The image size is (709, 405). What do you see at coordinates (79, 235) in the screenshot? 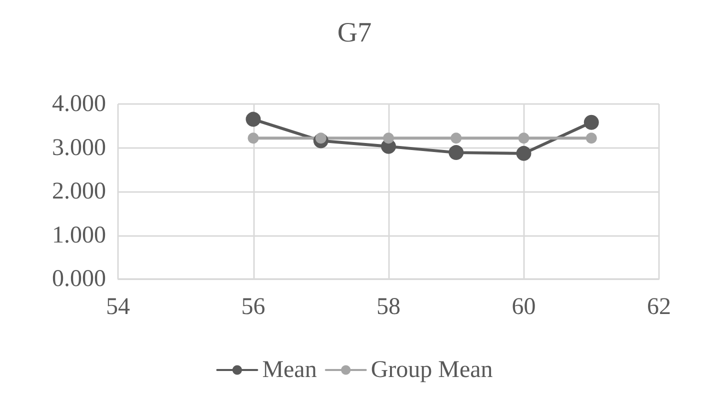
I see `y-tick-label: 1.000` at bounding box center [79, 235].